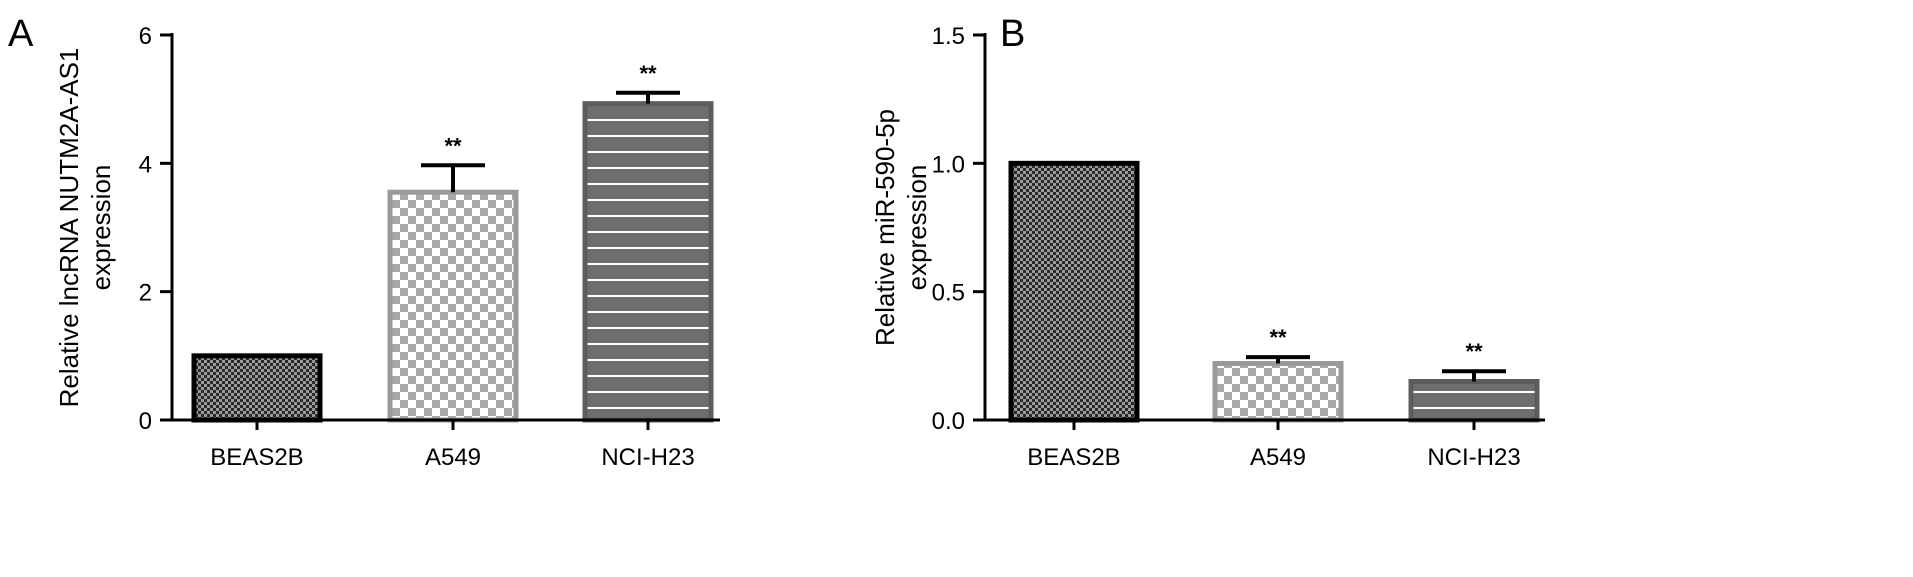  I want to click on y-axis-label: Relative miR-590-5pexpression, so click(901, 227).